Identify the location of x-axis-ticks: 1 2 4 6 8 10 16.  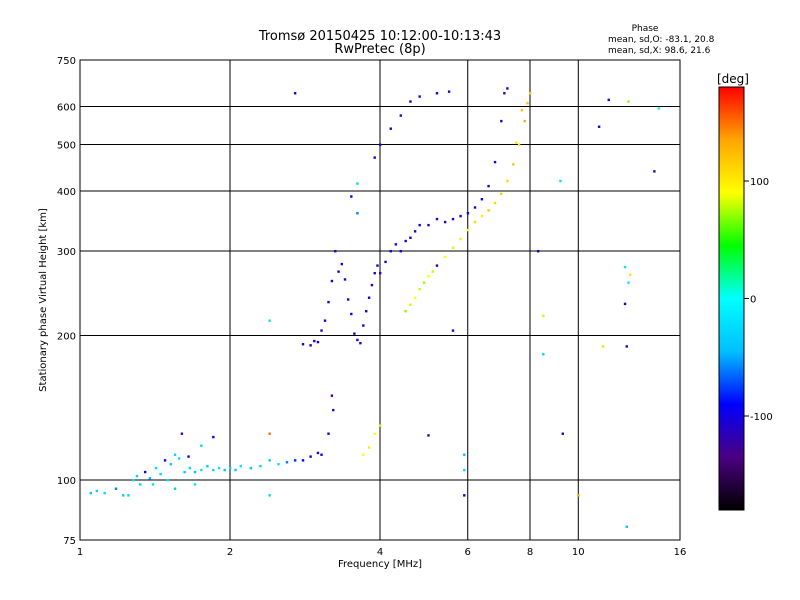
(382, 552).